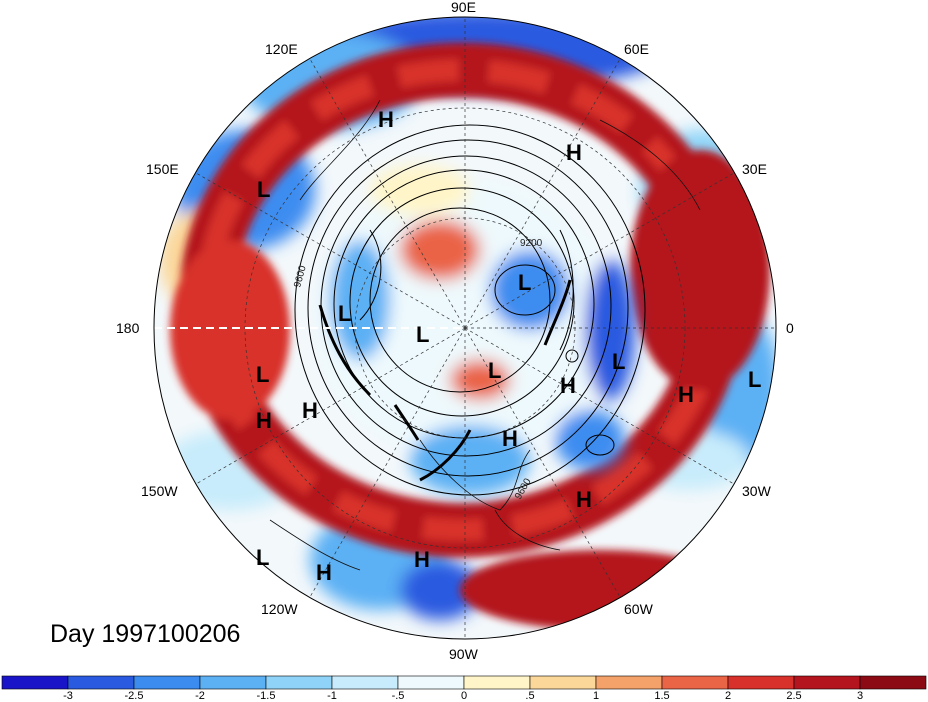 The image size is (928, 702). Describe the element at coordinates (159, 491) in the screenshot. I see `lon-label-150w: 150W` at that location.